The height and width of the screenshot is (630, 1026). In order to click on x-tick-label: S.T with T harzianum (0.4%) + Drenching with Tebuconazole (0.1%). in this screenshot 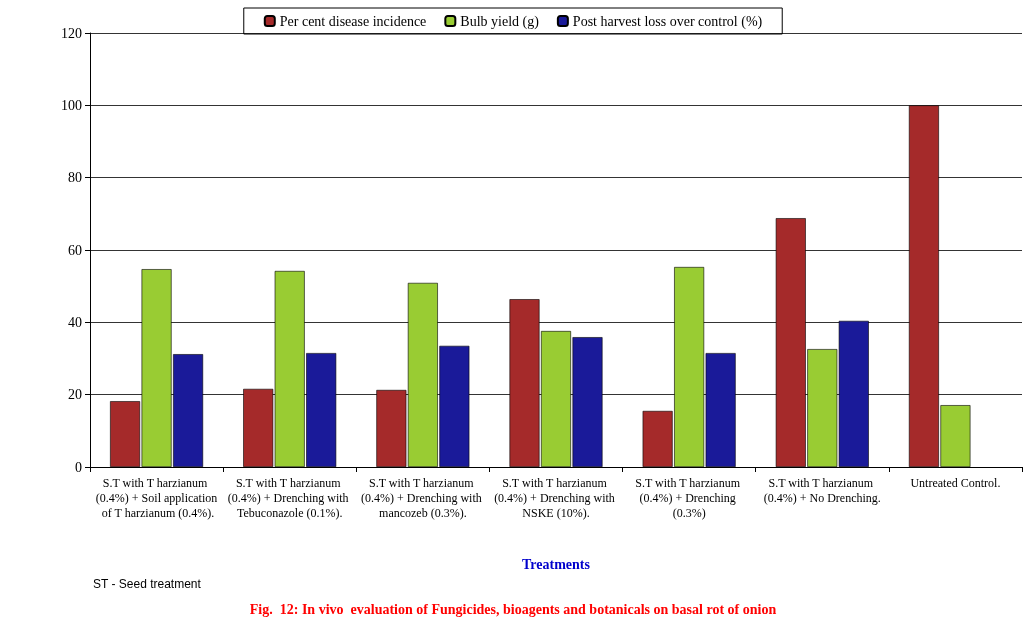, I will do `click(289, 497)`.